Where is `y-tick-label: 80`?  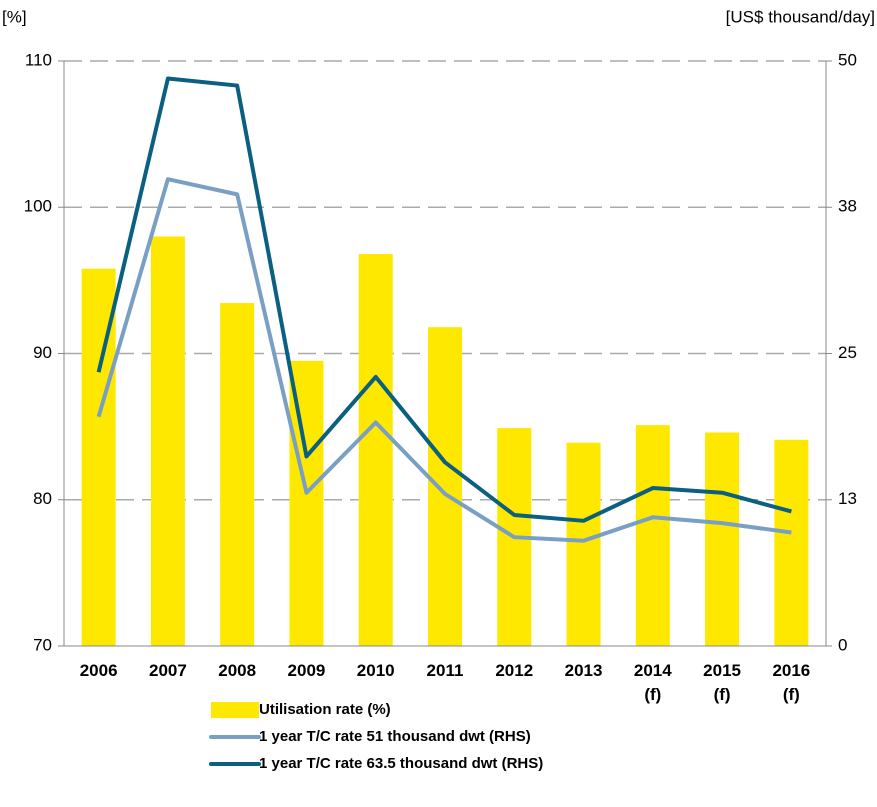 y-tick-label: 80 is located at coordinates (42, 498).